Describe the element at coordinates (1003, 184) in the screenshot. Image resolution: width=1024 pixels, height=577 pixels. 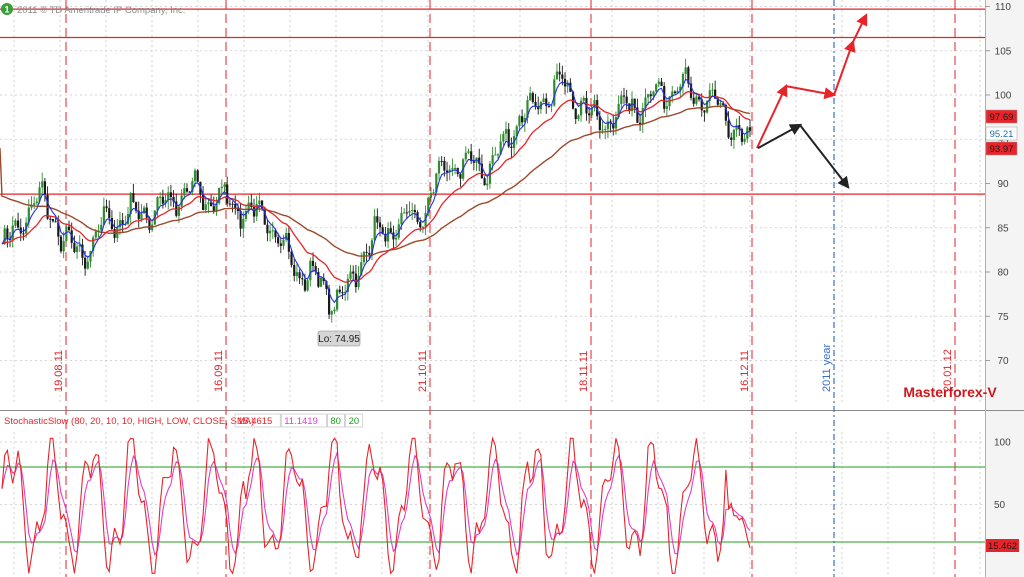
I see `price-tick-label: 90` at that location.